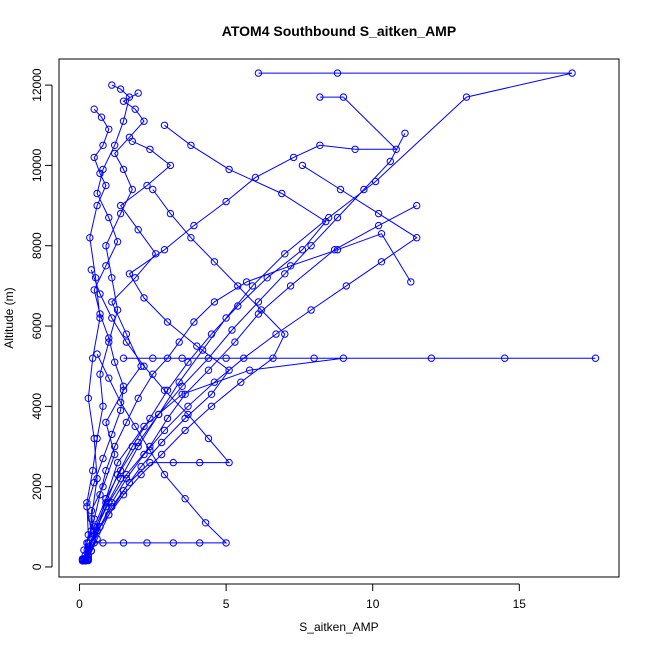 The image size is (650, 650). Describe the element at coordinates (37, 245) in the screenshot. I see `y-tick-label: 8000` at that location.